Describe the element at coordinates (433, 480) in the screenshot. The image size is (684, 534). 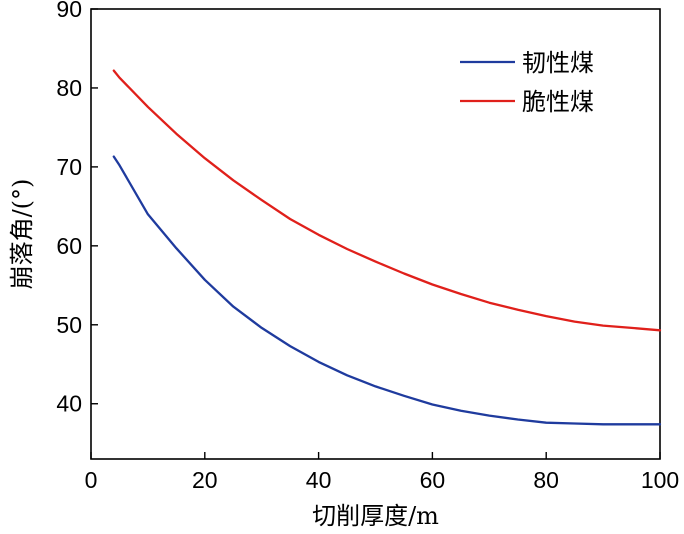
I see `x-tick-label: 60` at that location.